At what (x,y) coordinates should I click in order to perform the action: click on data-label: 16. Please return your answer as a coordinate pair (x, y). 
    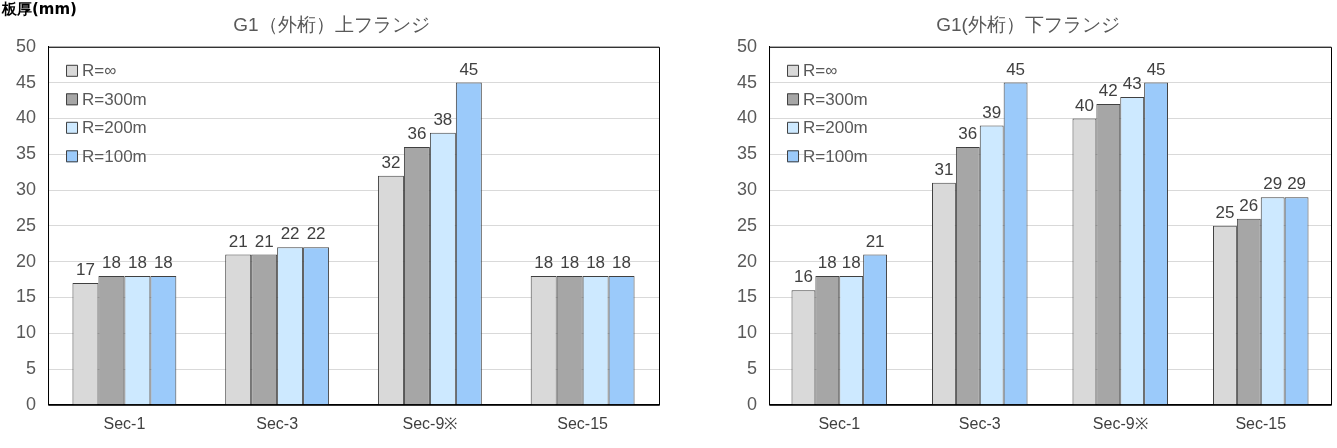
    Looking at the image, I should click on (803, 277).